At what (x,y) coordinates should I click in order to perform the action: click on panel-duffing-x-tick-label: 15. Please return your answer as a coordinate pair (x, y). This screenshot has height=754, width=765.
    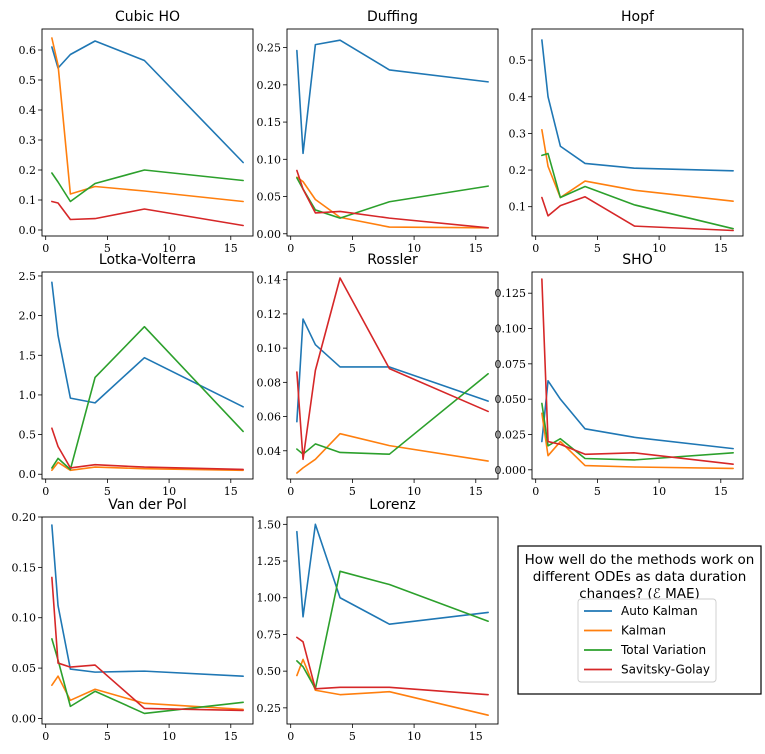
    Looking at the image, I should click on (476, 248).